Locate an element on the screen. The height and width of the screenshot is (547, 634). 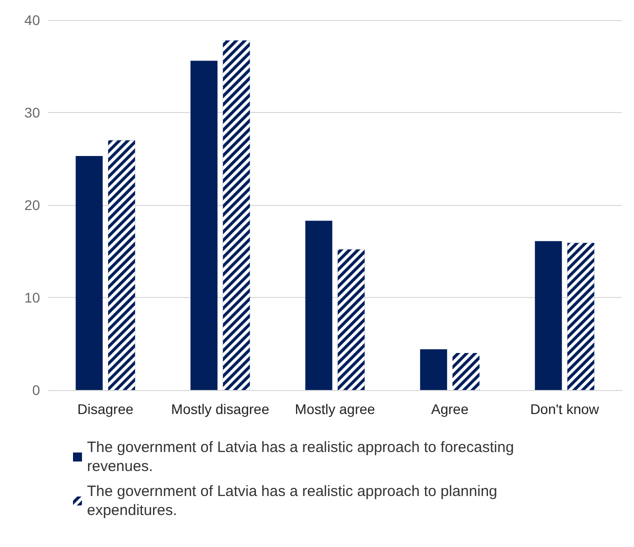
x-tick-label: Mostly agree is located at coordinates (335, 409).